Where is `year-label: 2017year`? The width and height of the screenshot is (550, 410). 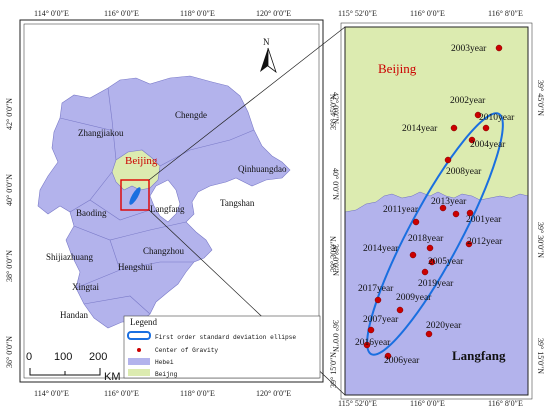
year-label: 2017year is located at coordinates (376, 289).